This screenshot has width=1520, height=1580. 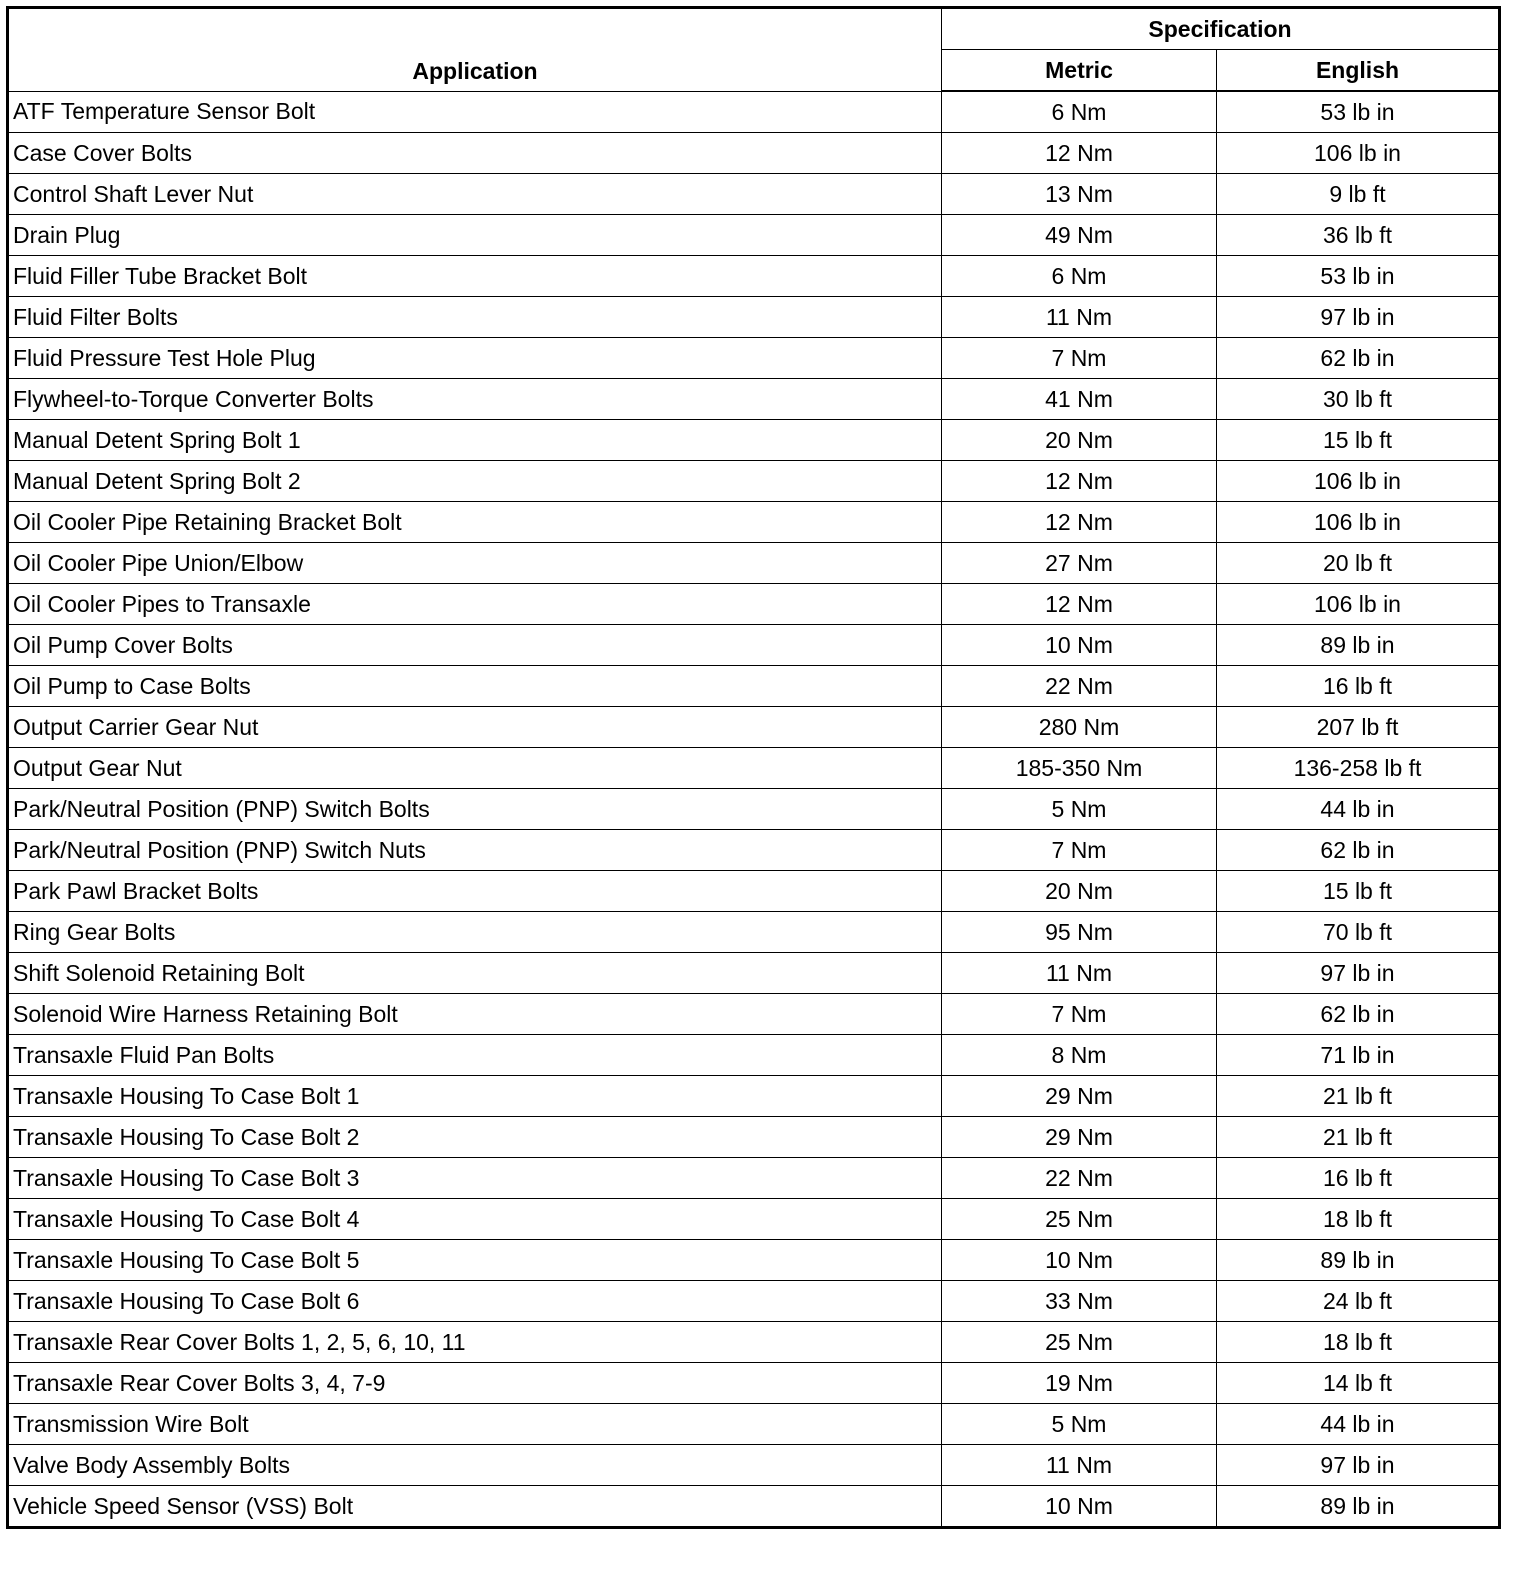 I want to click on english-cell: 16 lb ft, so click(x=1358, y=1178).